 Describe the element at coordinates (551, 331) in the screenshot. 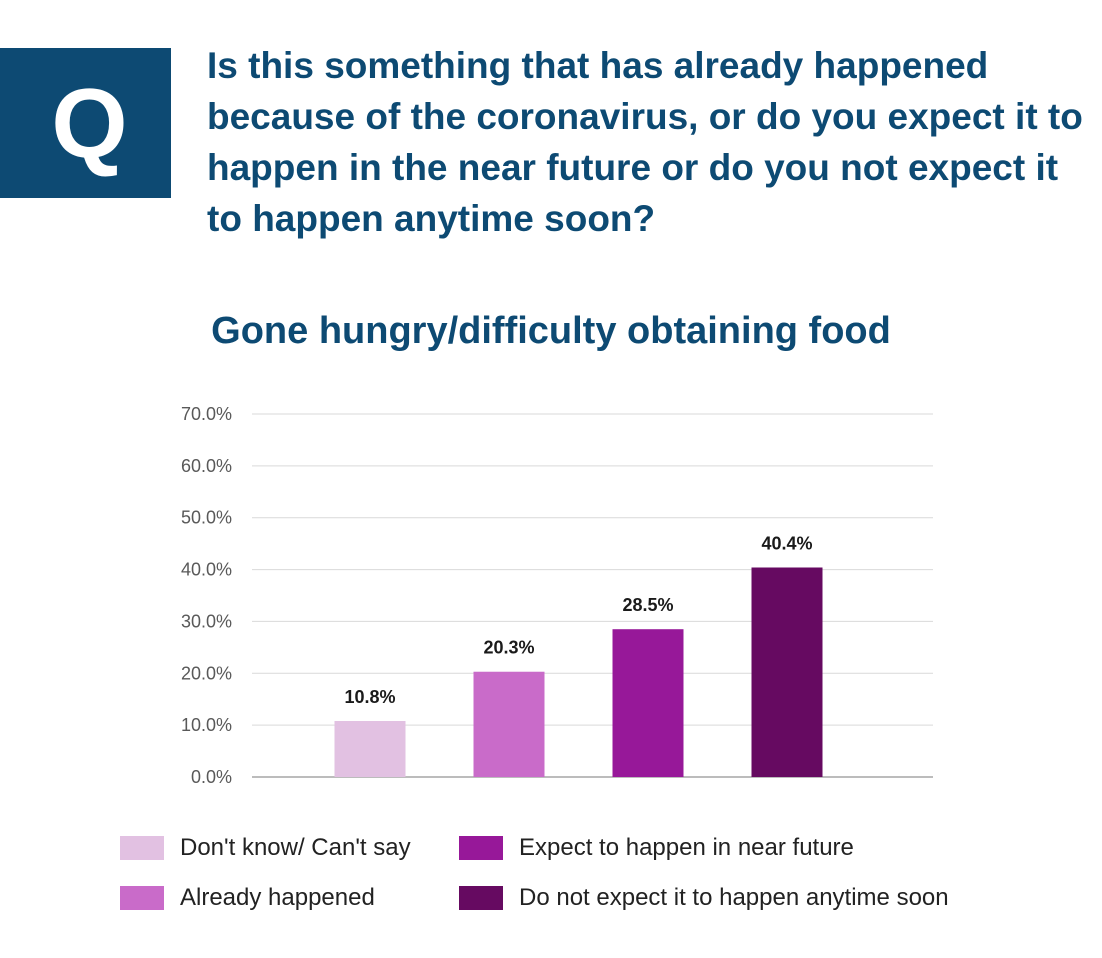

I see `chart-title: Gone hungry/difficulty obtaining food` at that location.